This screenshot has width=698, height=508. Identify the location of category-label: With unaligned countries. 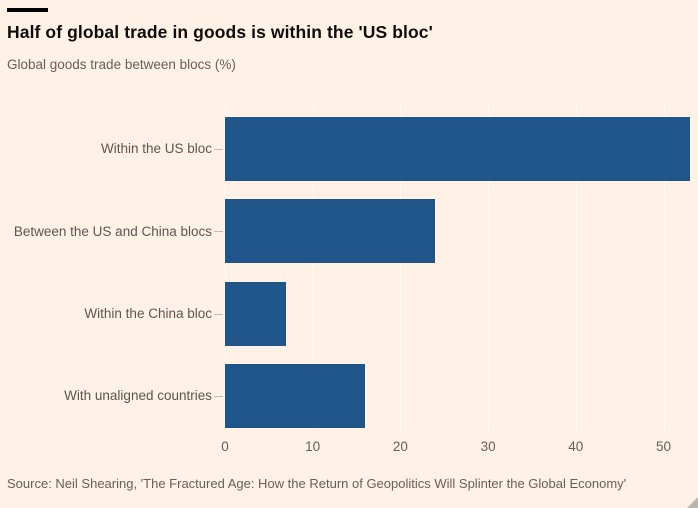
(138, 396).